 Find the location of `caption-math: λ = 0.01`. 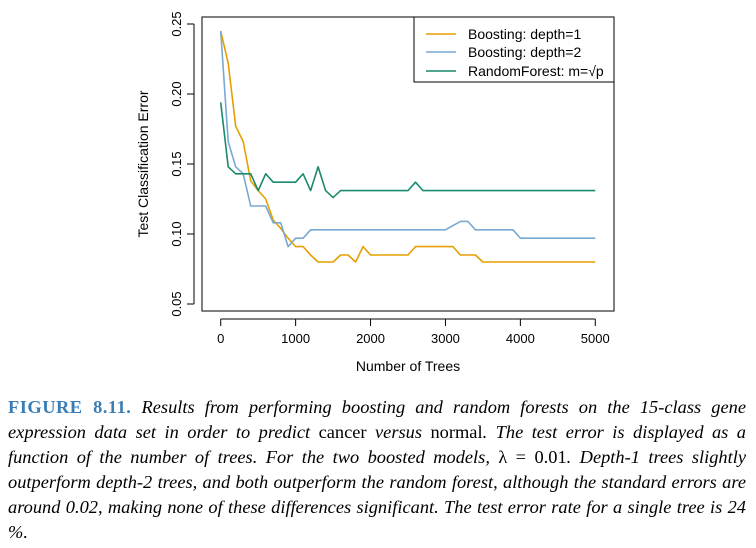

caption-math: λ = 0.01 is located at coordinates (532, 457).